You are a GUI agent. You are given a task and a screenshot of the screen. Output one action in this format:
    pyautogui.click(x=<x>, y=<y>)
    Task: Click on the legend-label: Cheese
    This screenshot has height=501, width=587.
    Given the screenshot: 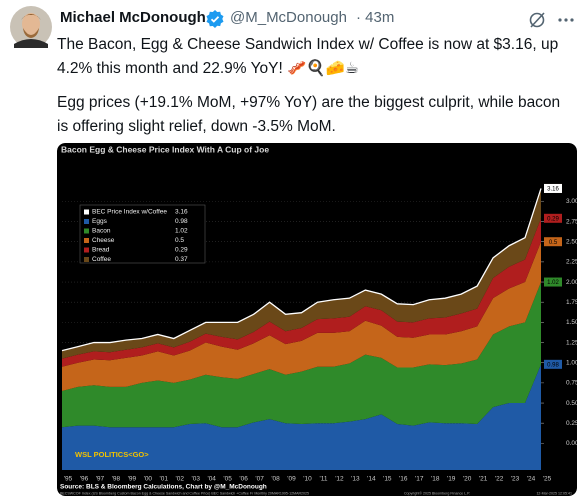 What is the action you would take?
    pyautogui.click(x=103, y=240)
    